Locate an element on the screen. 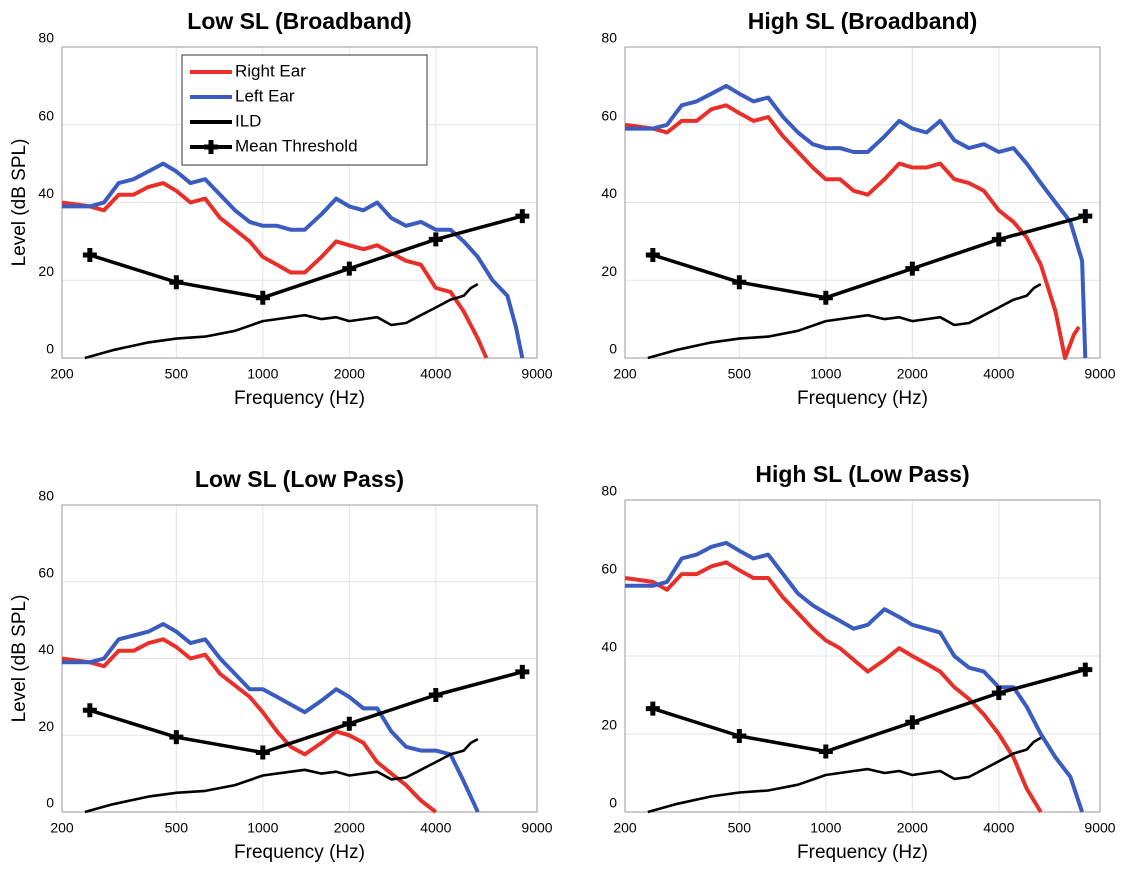  legend-label: Right Ear is located at coordinates (270, 70).